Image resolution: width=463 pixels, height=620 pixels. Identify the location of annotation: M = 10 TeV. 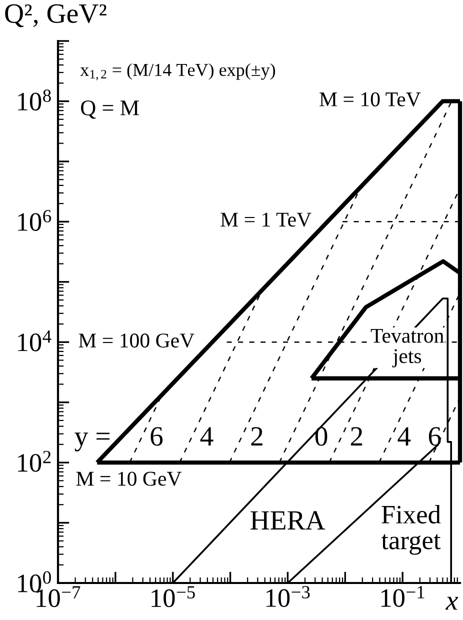
(370, 99).